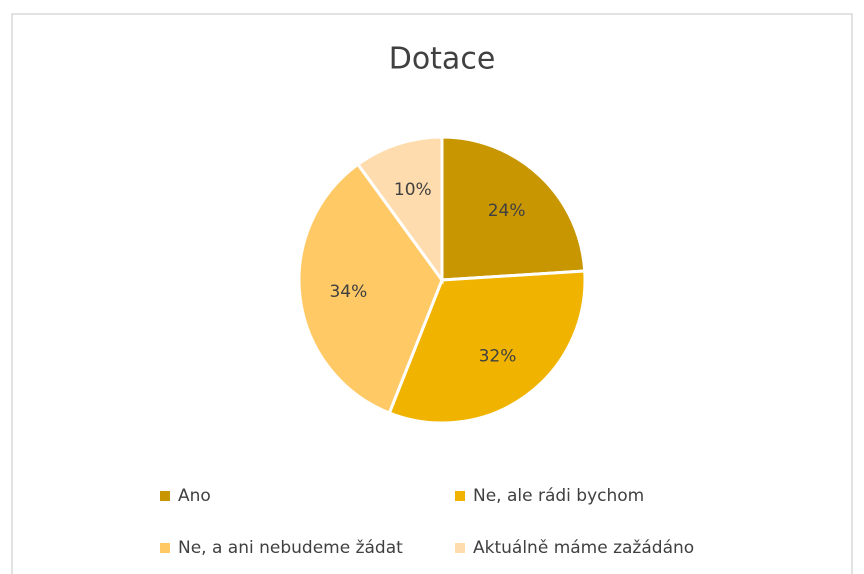 This screenshot has width=864, height=574. I want to click on data-label: 10%, so click(413, 190).